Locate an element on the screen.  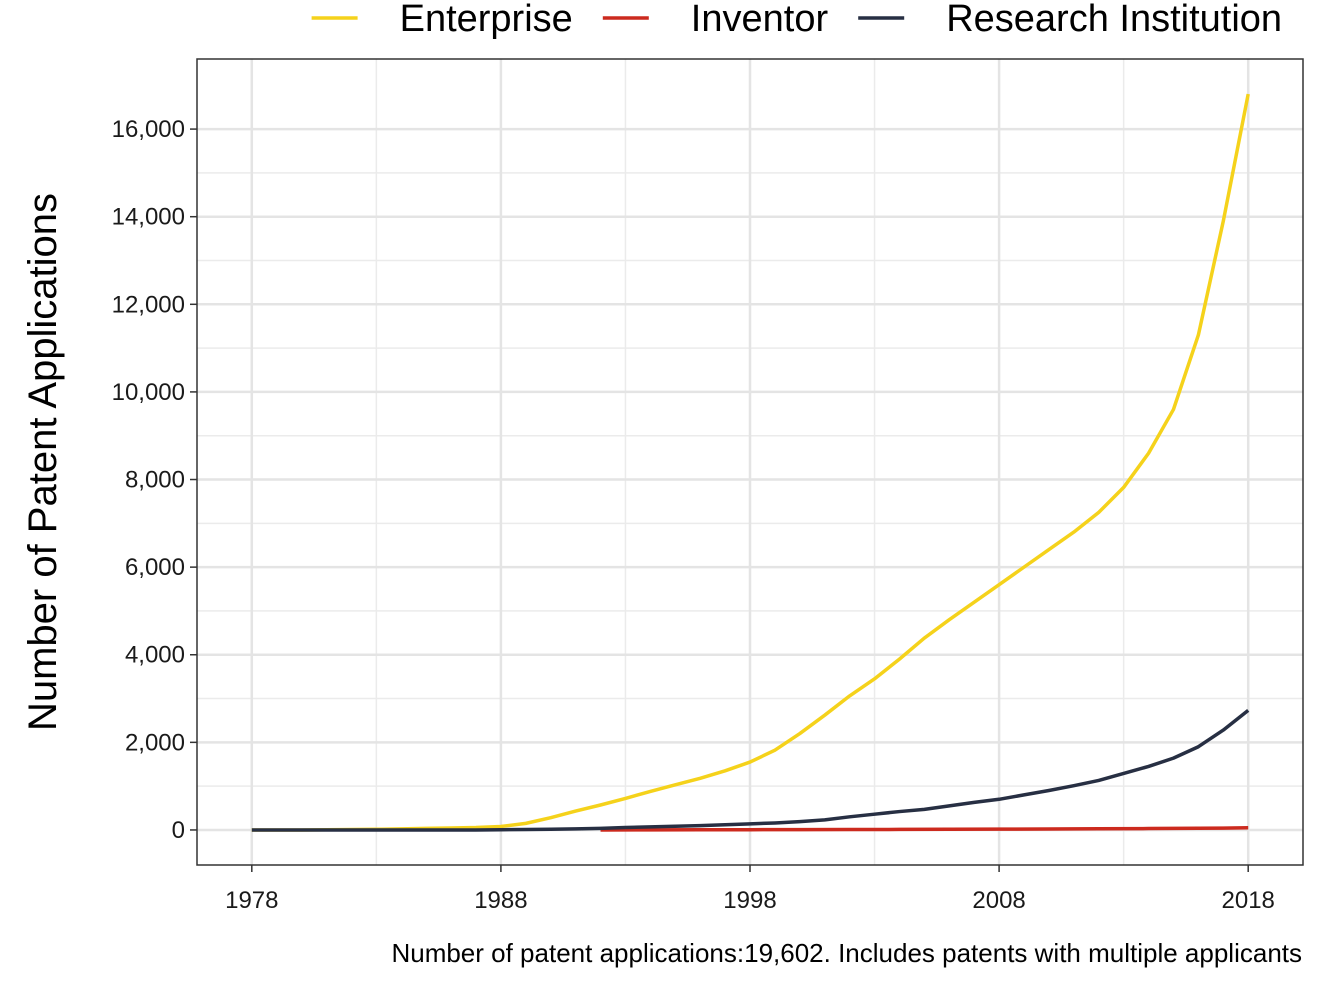
y-tick-label: 0 is located at coordinates (178, 830).